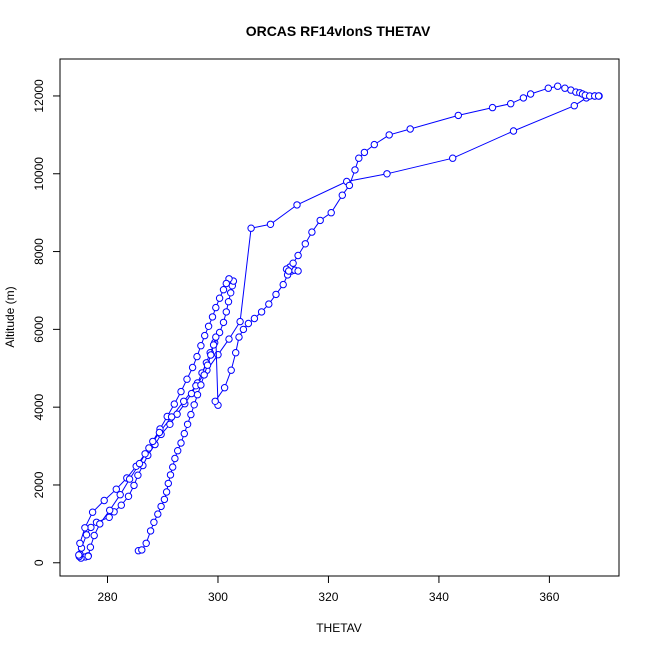 This screenshot has width=650, height=650. I want to click on x-axis: 280 300 320 340 360, so click(328, 589).